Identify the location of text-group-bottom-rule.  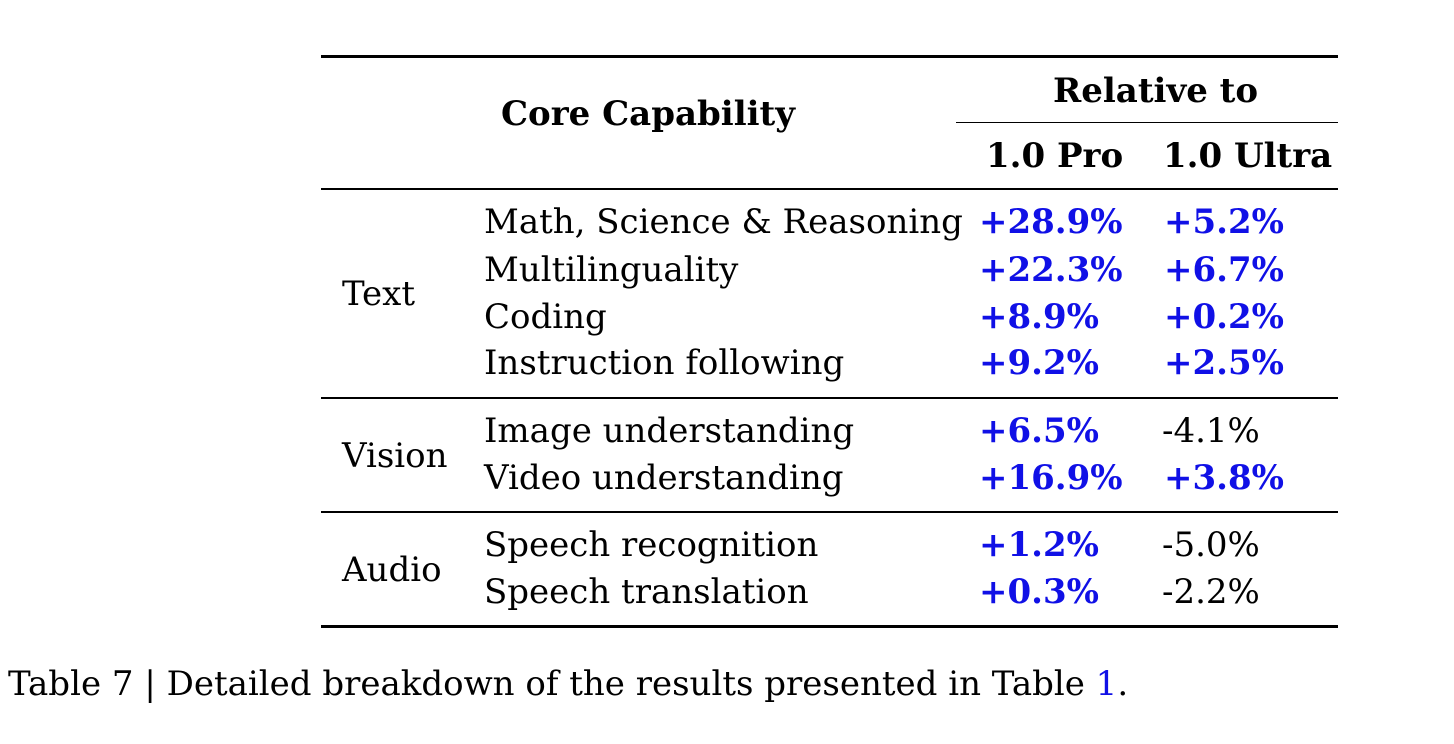
(829, 398).